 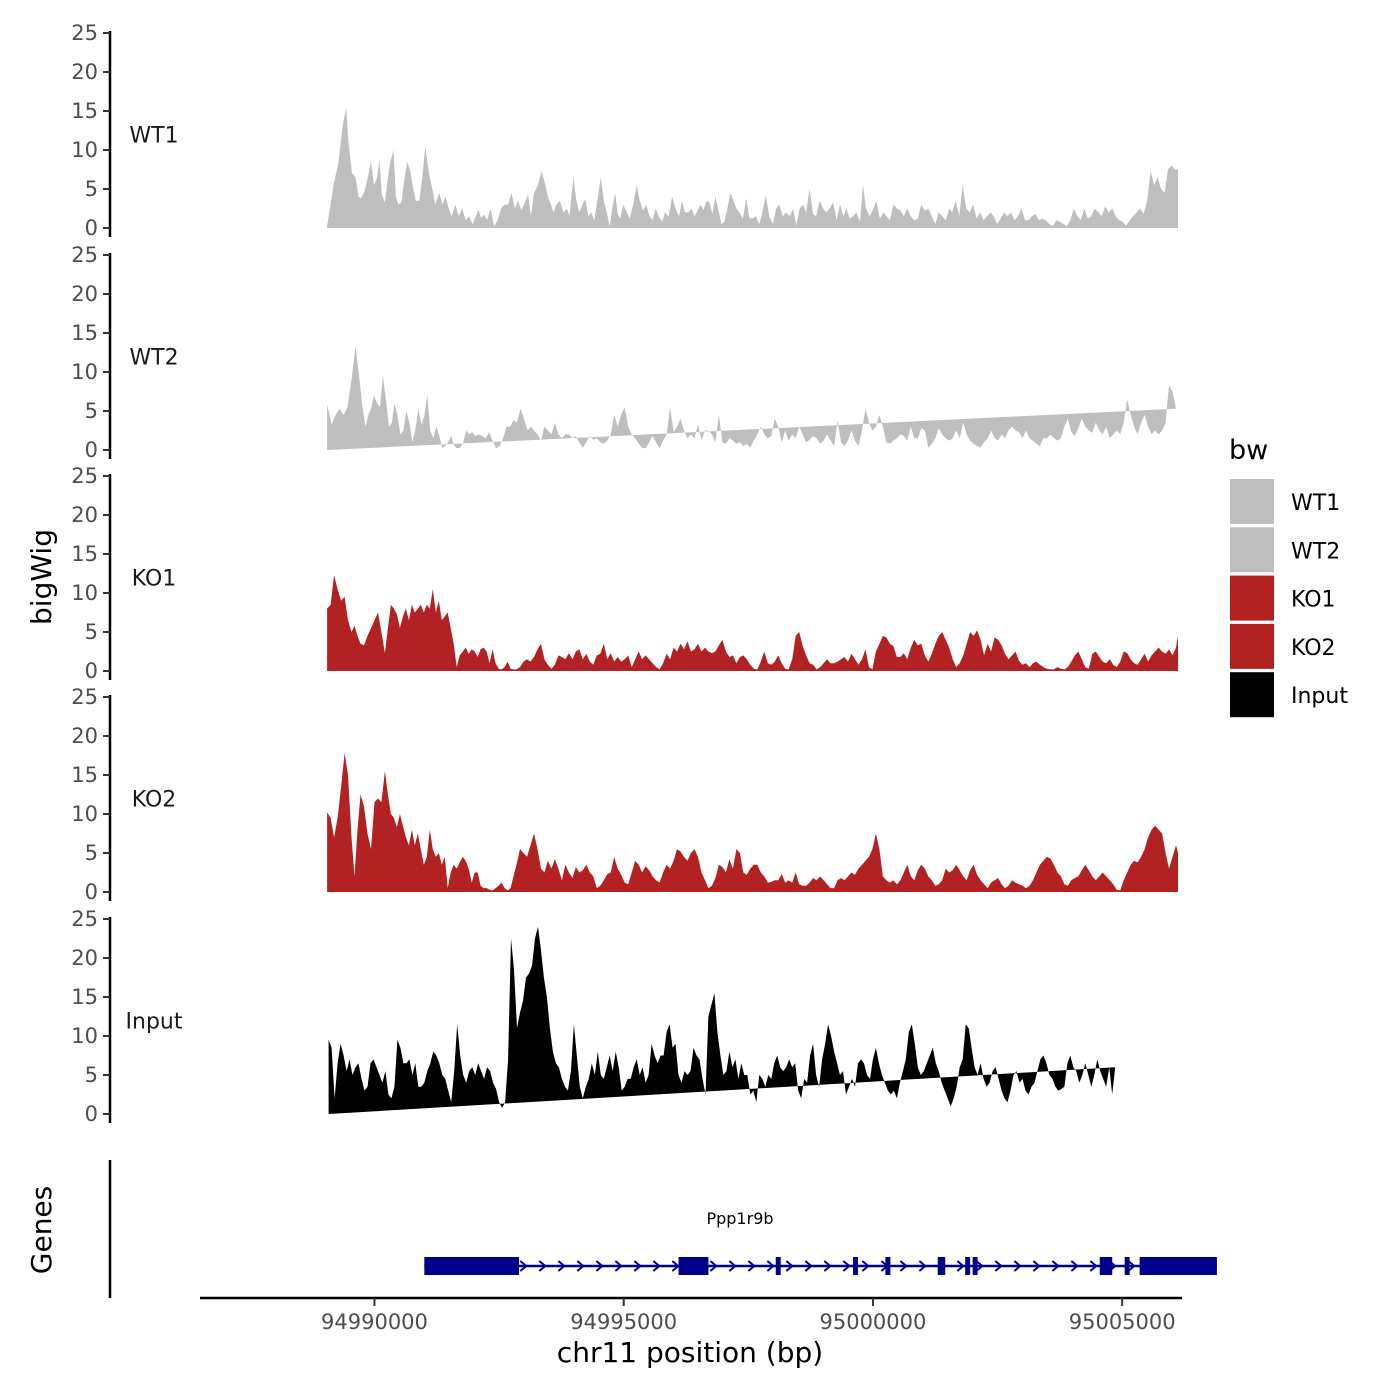 I want to click on signal-area-wt2, so click(x=752, y=398).